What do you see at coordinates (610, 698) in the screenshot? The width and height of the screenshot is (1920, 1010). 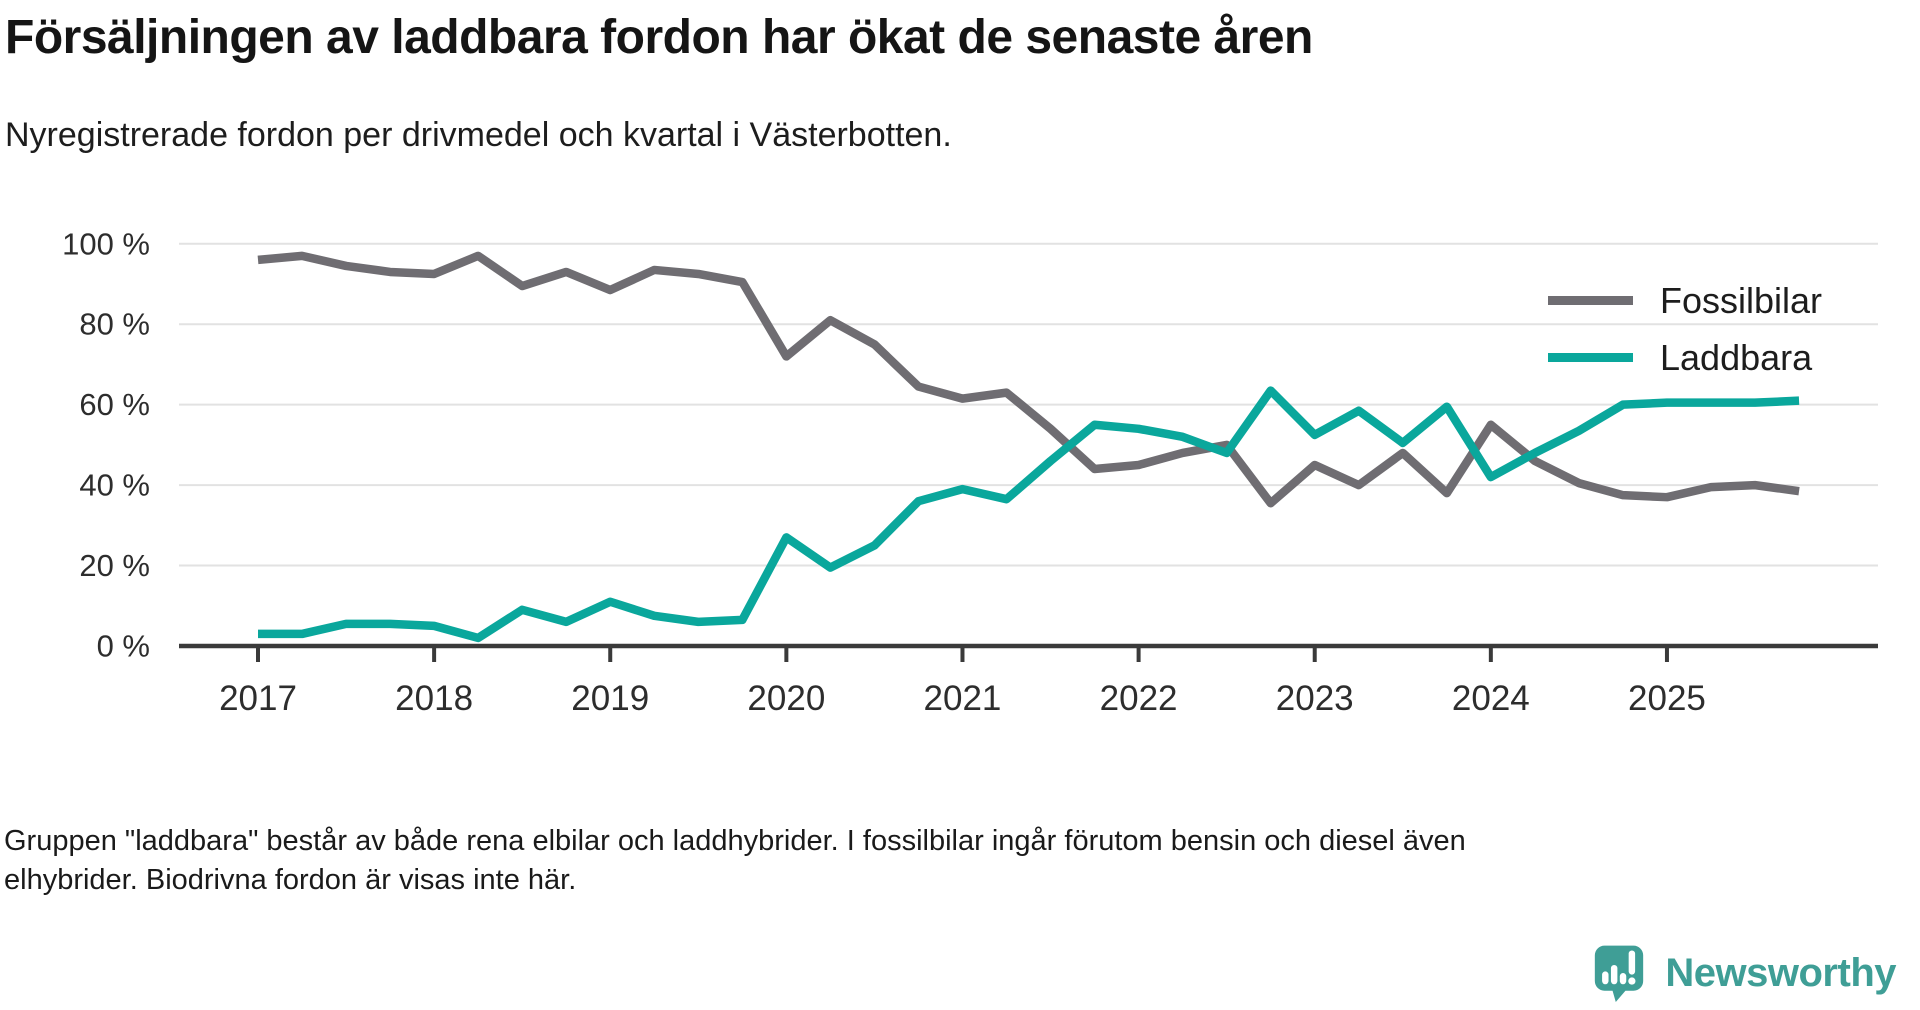 I see `x-axis-tick-label: 2019` at bounding box center [610, 698].